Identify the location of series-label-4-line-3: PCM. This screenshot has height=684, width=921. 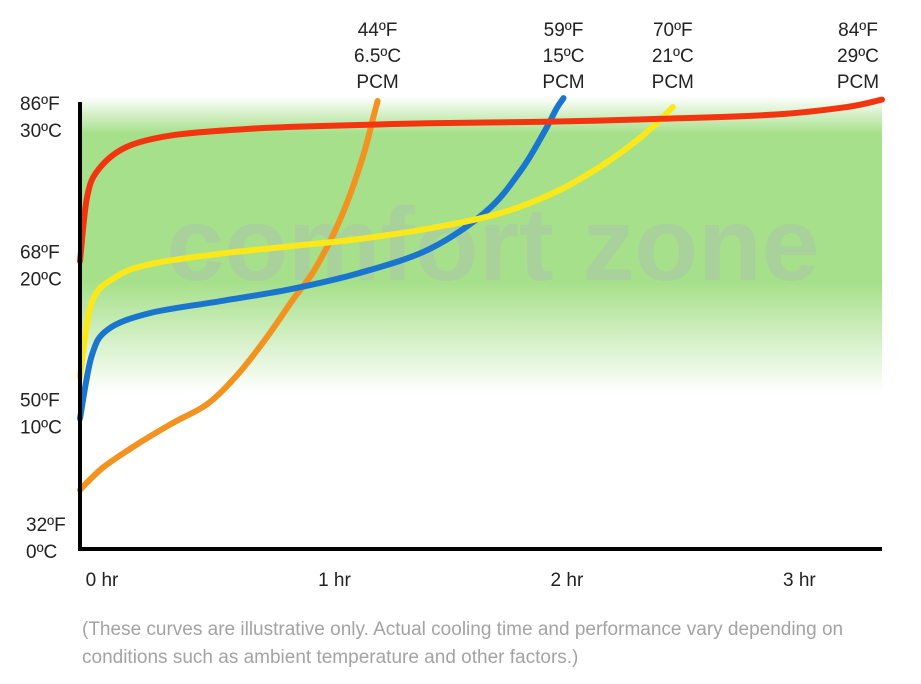
(858, 82).